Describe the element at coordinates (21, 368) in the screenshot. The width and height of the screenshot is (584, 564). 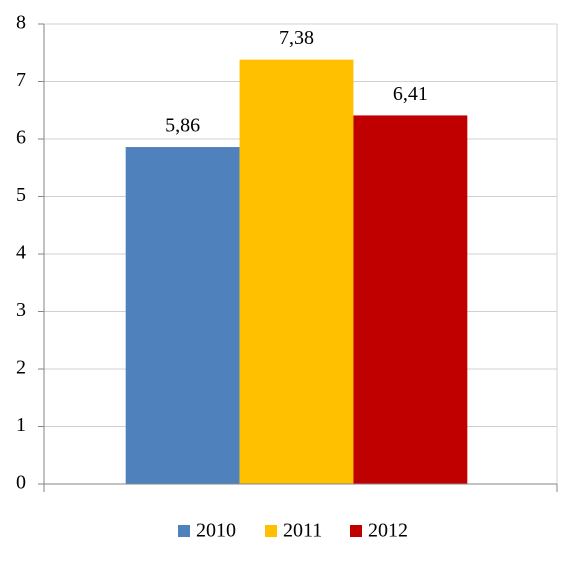
I see `y-tick-label: 2` at that location.